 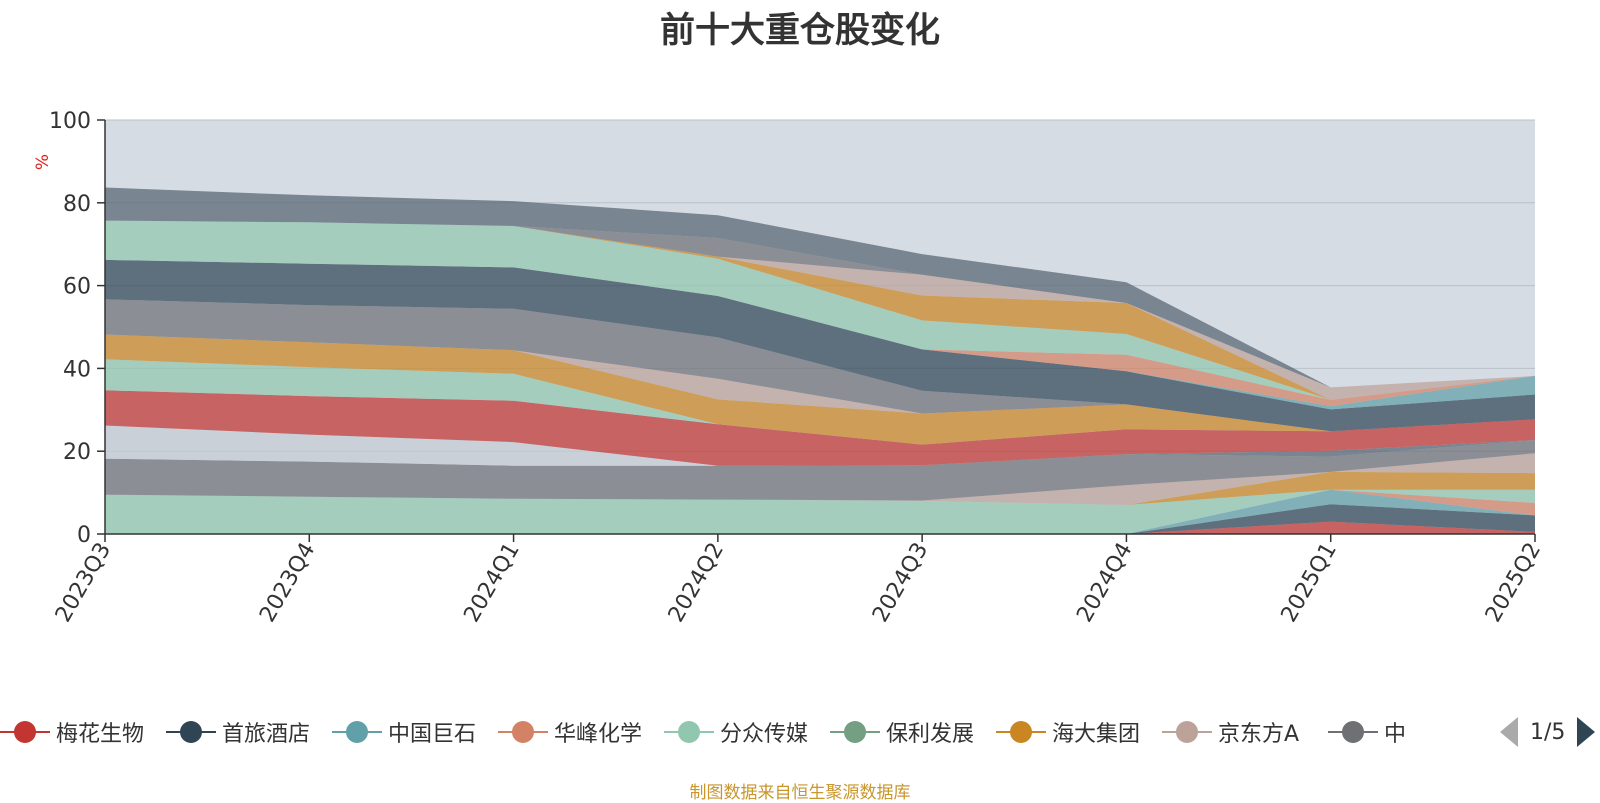 What do you see at coordinates (799, 31) in the screenshot?
I see `chart-title: 前十大重仓股变化` at bounding box center [799, 31].